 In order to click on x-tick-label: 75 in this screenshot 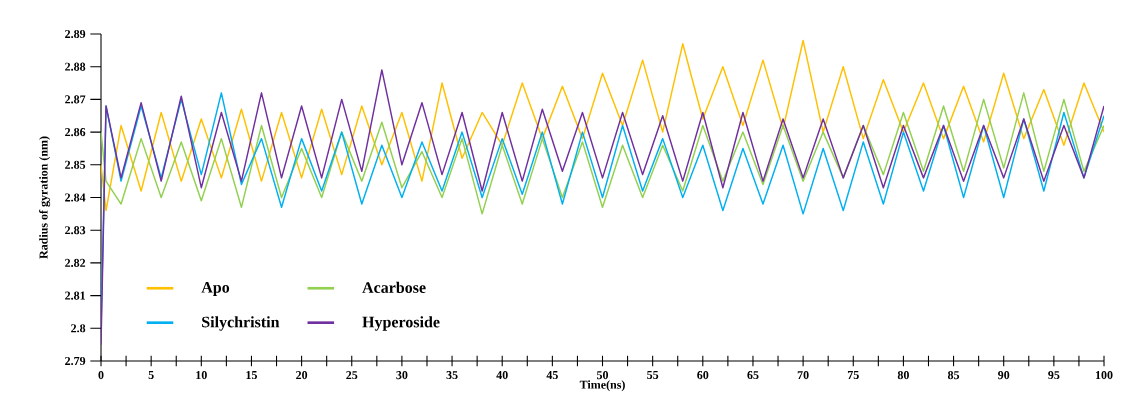, I will do `click(853, 375)`.